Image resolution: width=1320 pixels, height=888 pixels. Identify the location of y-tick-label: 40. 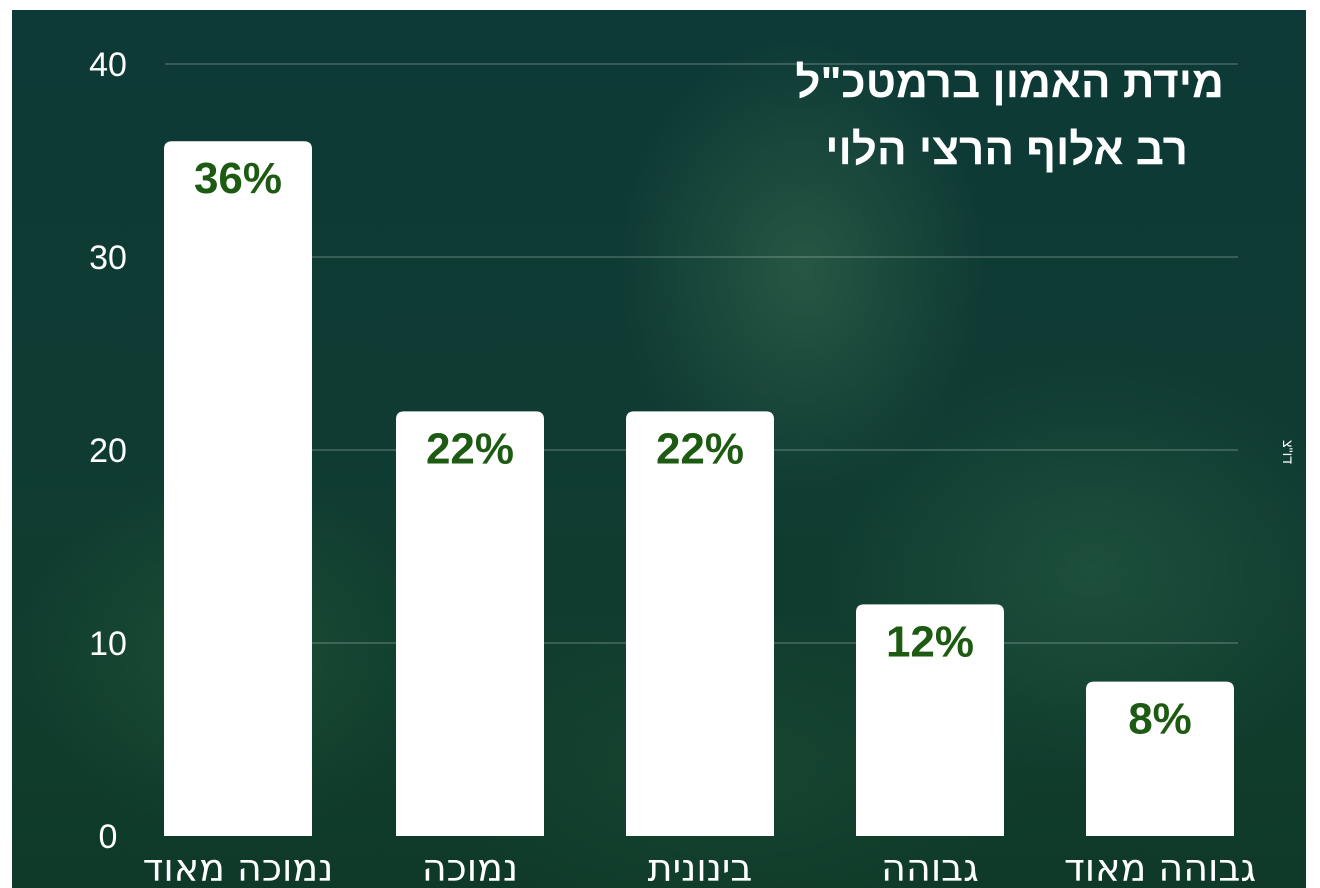
(108, 65).